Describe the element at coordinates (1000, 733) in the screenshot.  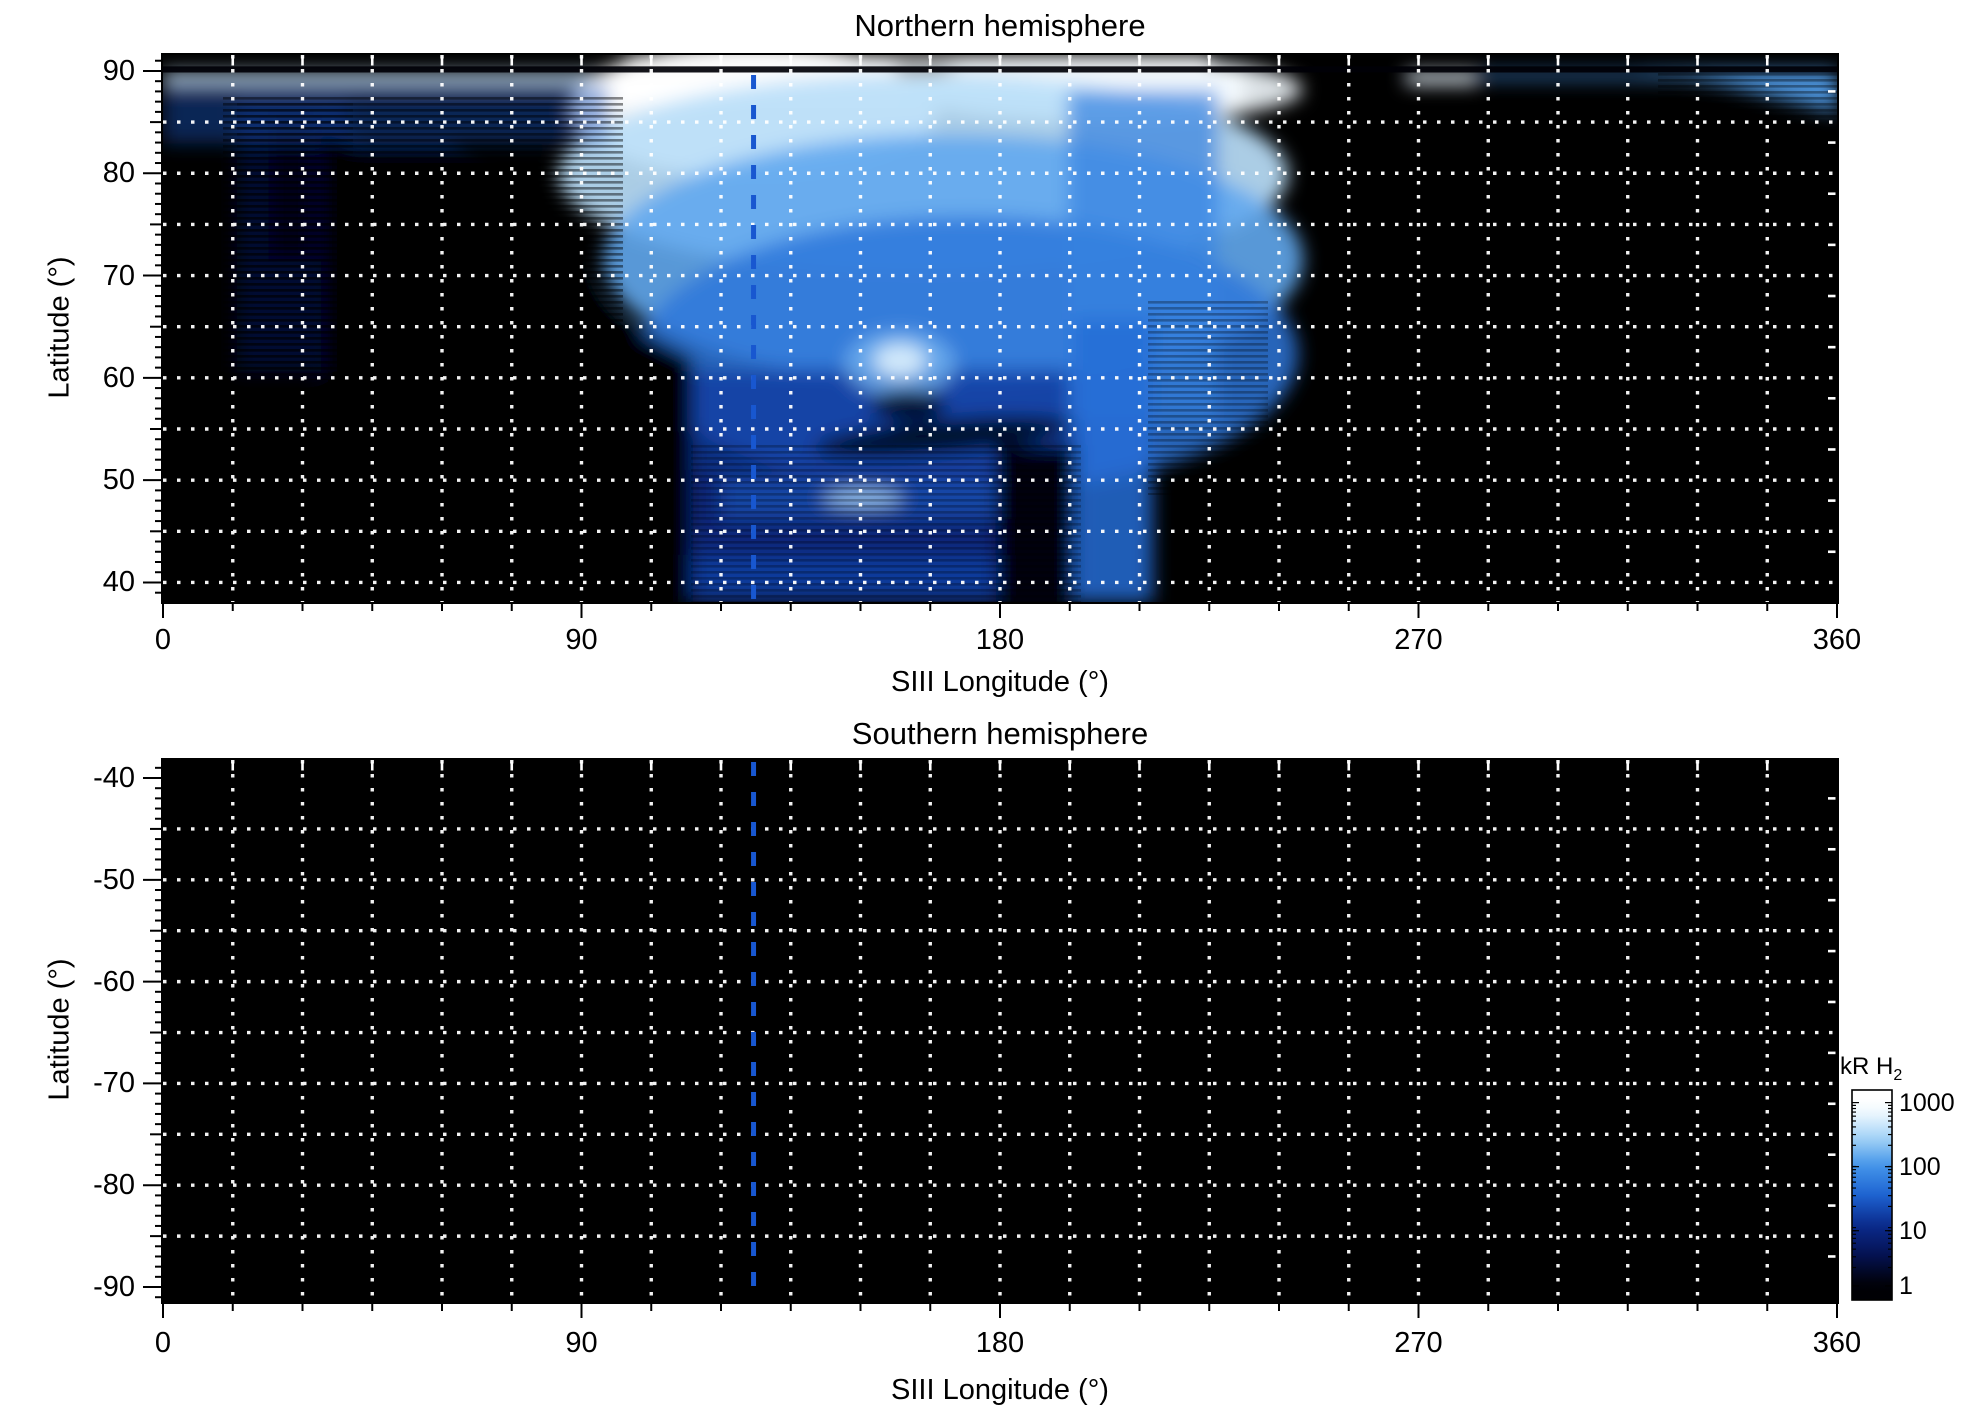
I see `south-title: Southern hemisphere` at that location.